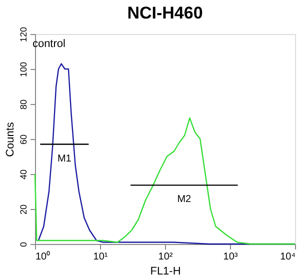  I want to click on chart-title: NCI-H460, so click(165, 12).